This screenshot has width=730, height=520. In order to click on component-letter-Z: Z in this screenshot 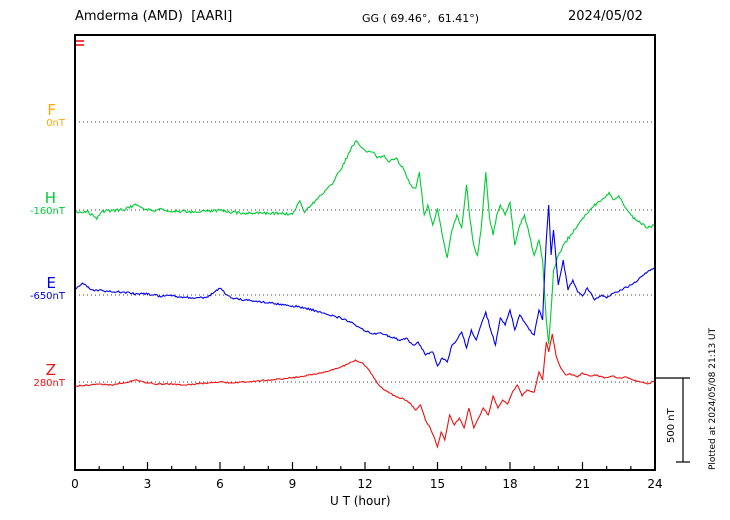, I will do `click(50, 370)`.